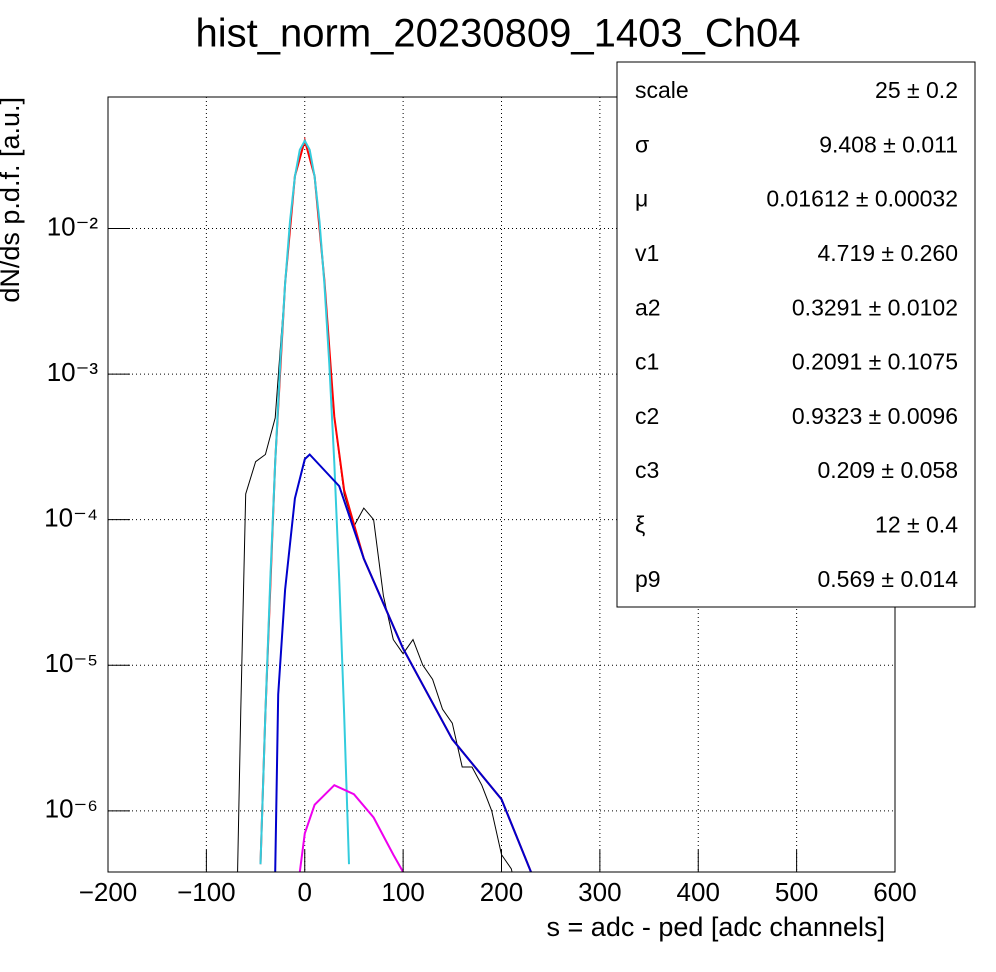 The width and height of the screenshot is (996, 972). Describe the element at coordinates (662, 90) in the screenshot. I see `stat-name: scale` at that location.